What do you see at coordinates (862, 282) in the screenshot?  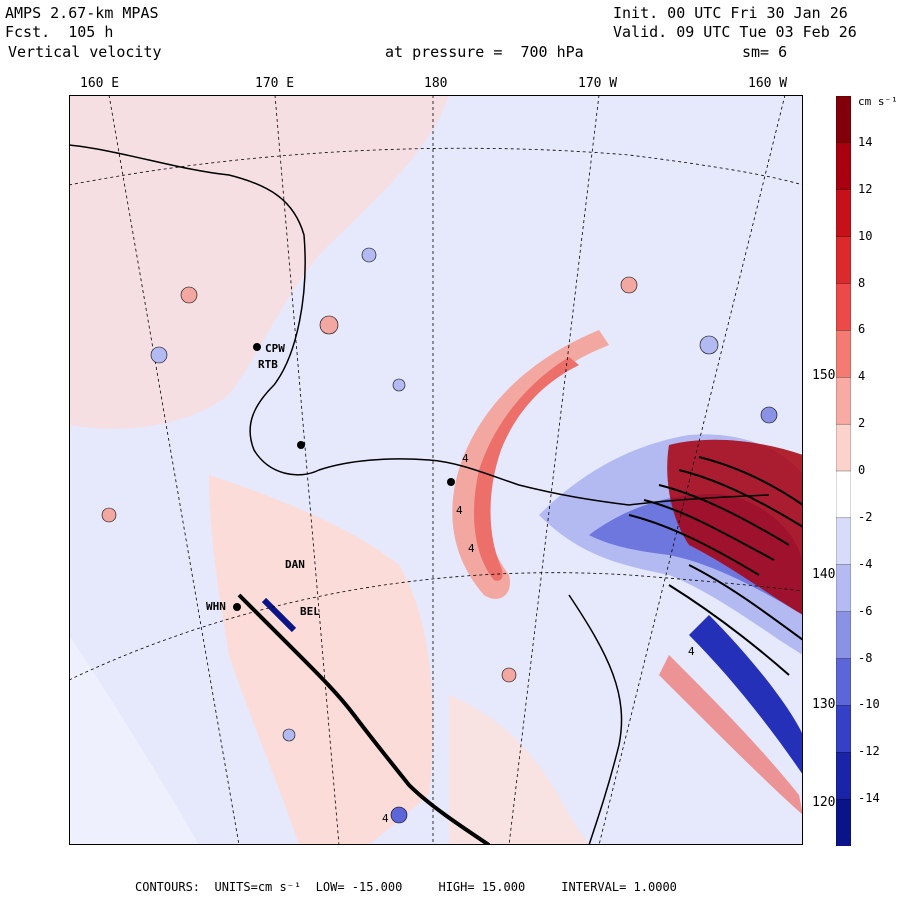 I see `colorbar-tick-label: 8` at bounding box center [862, 282].